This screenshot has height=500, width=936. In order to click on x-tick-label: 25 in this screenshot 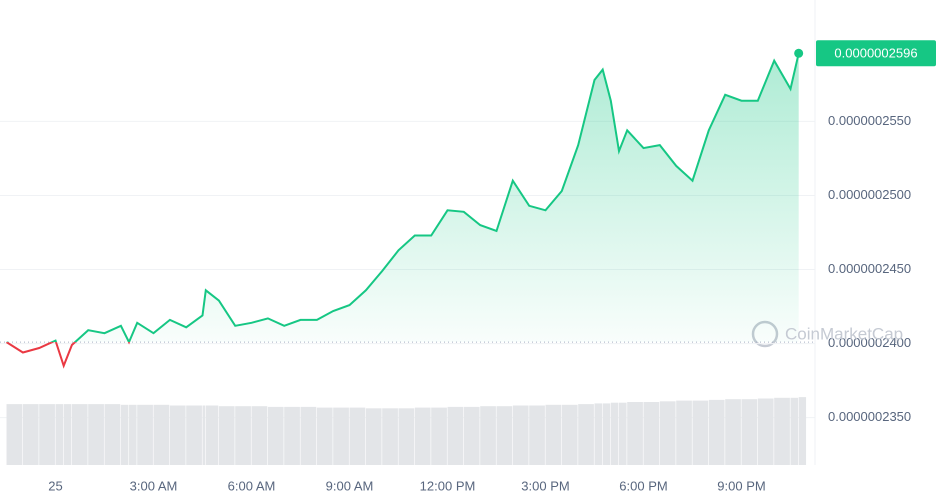, I will do `click(55, 485)`.